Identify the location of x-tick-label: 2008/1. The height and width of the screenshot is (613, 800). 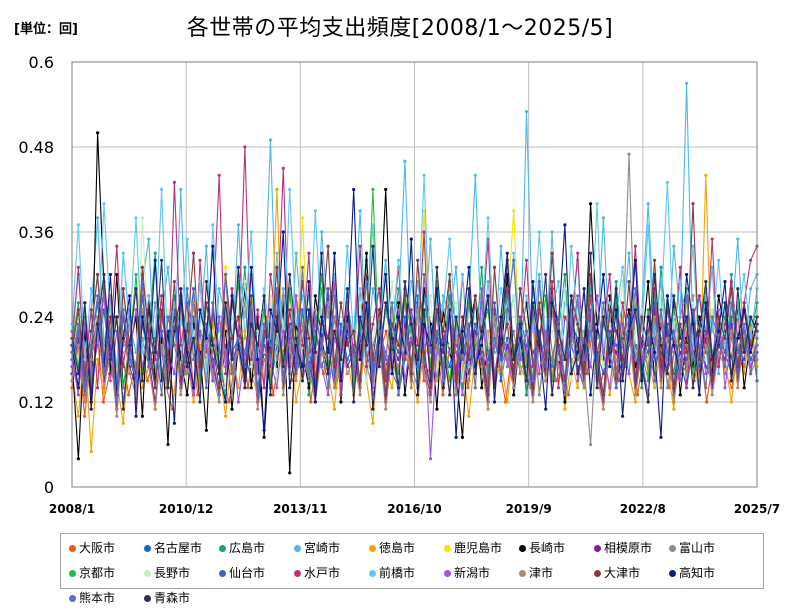
(72, 509).